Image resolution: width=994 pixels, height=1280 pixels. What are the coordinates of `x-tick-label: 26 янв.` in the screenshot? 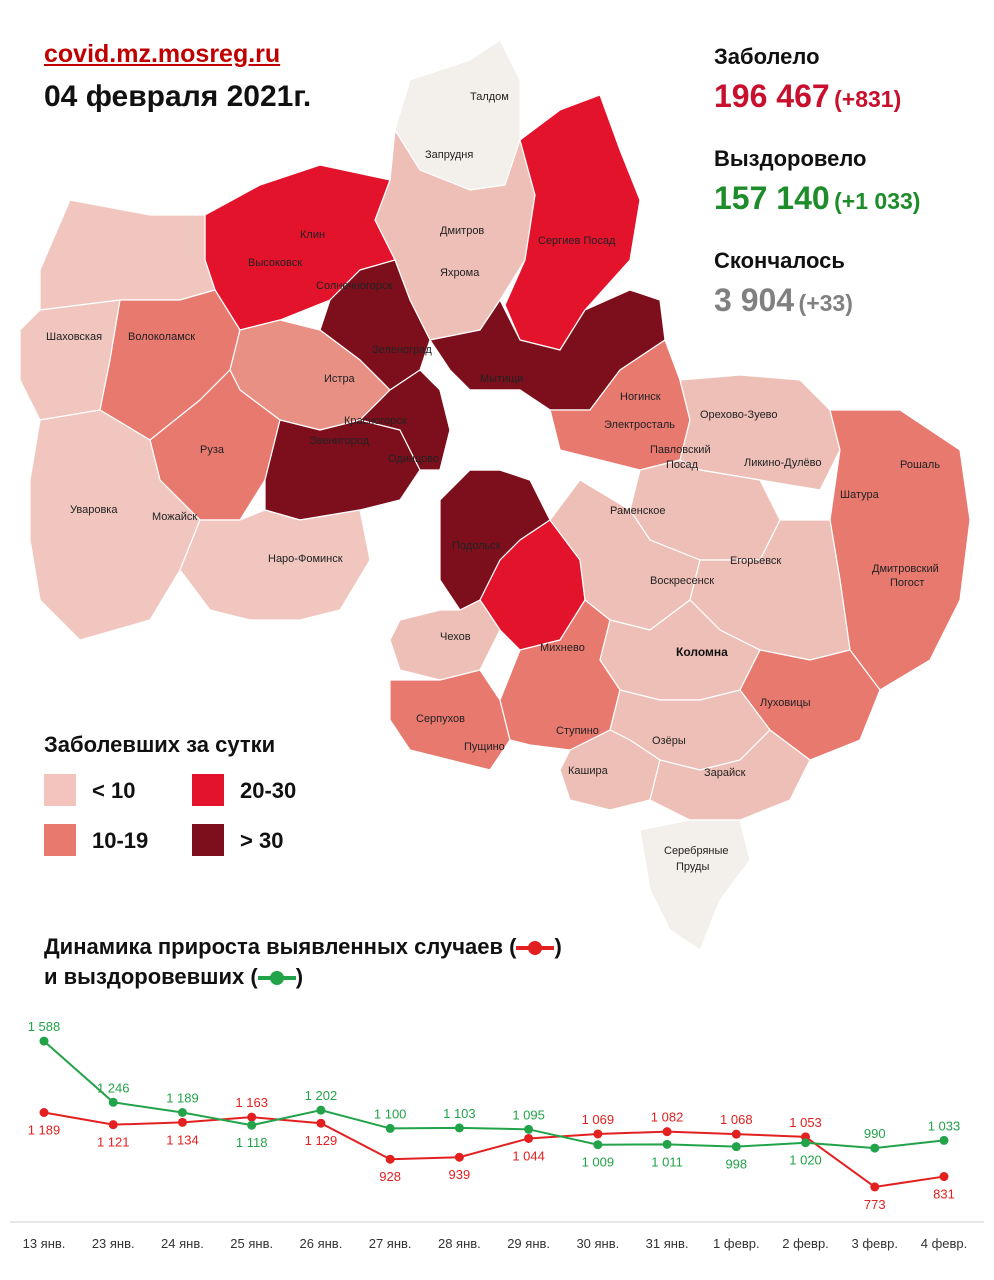 It's located at (321, 1243).